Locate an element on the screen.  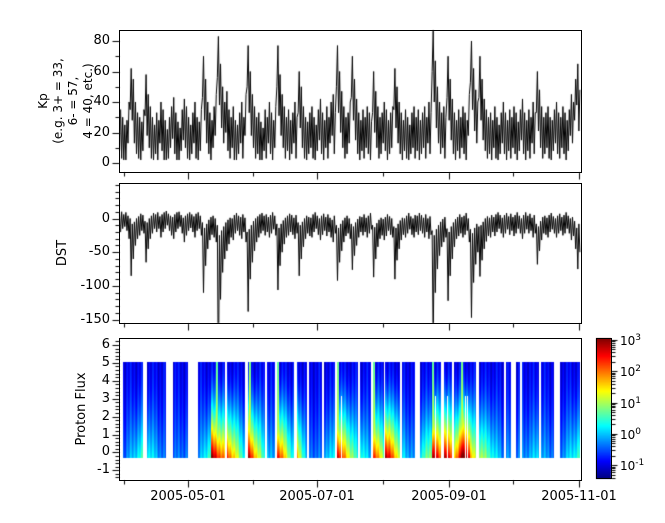
x-date-tick-label: 2005-07-01 is located at coordinates (317, 496).